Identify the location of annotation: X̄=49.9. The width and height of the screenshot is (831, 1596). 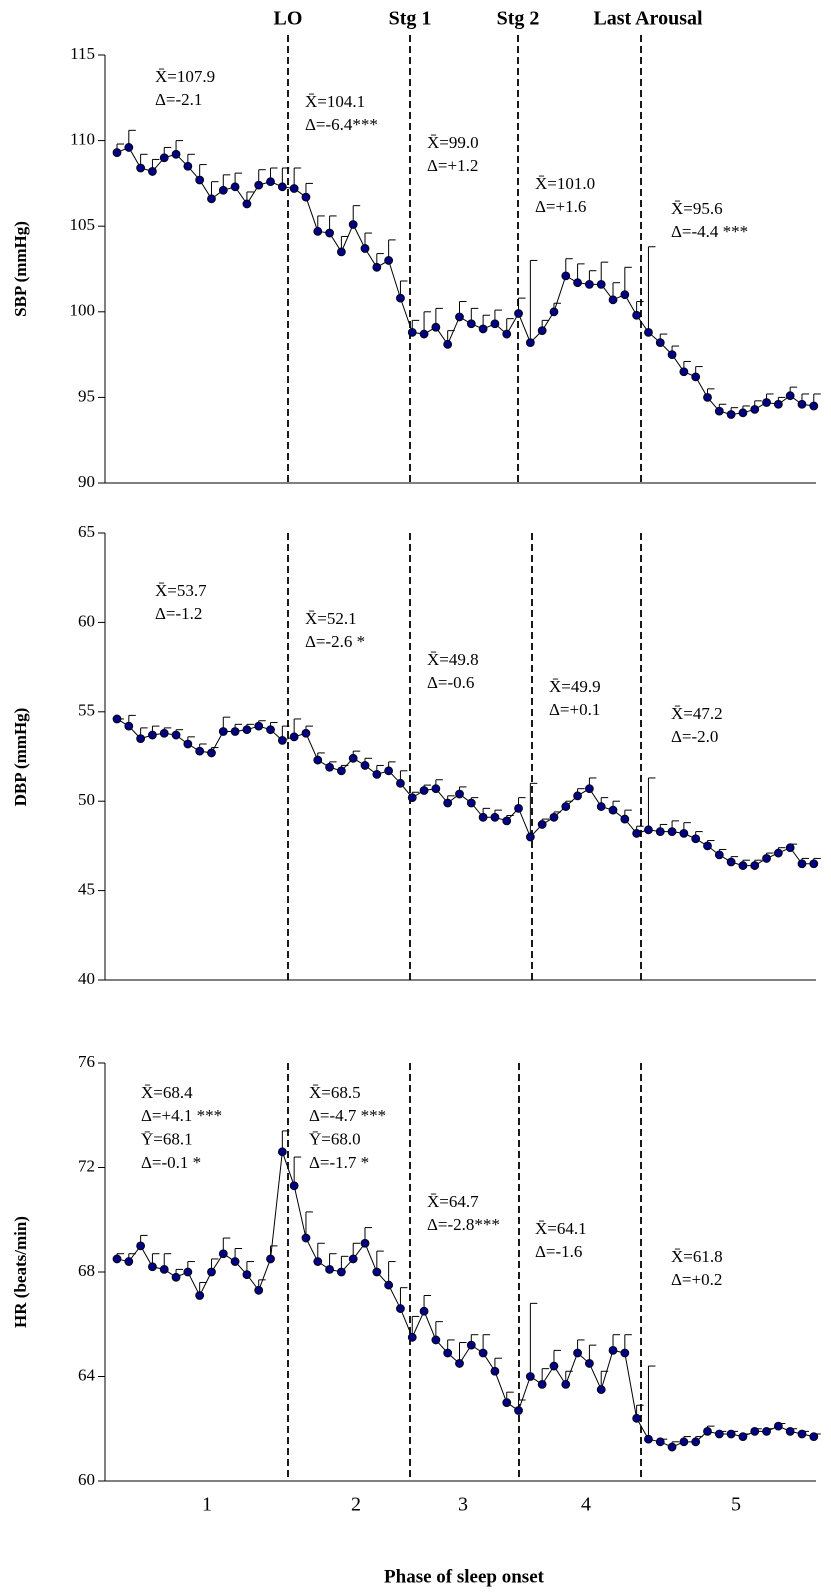
(575, 686).